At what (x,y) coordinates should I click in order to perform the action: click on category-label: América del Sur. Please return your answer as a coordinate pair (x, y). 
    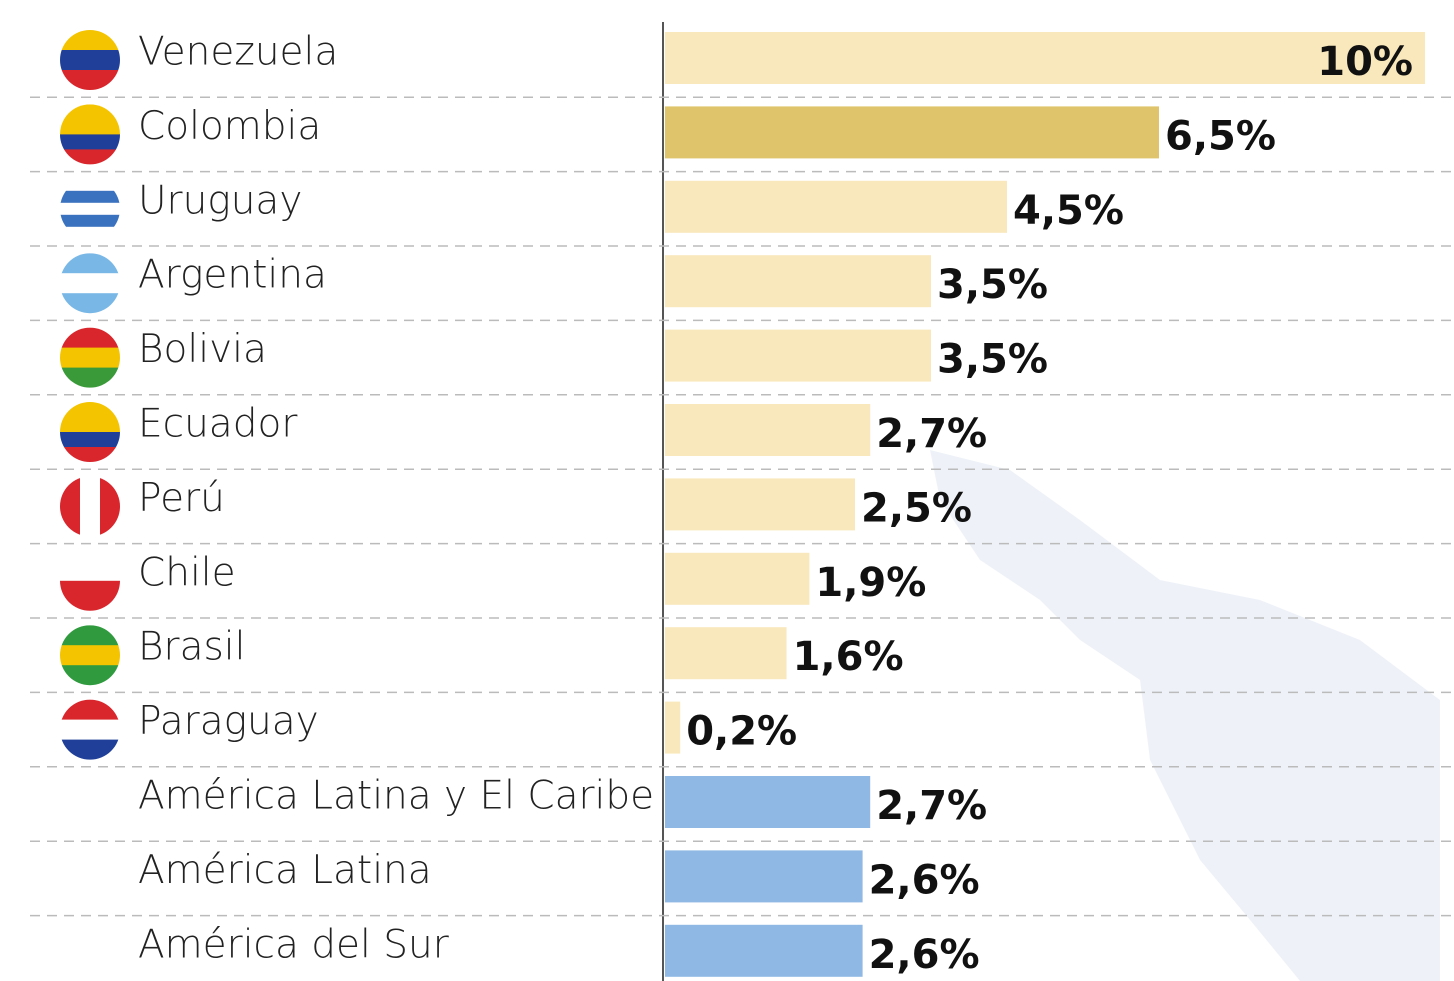
    Looking at the image, I should click on (293, 944).